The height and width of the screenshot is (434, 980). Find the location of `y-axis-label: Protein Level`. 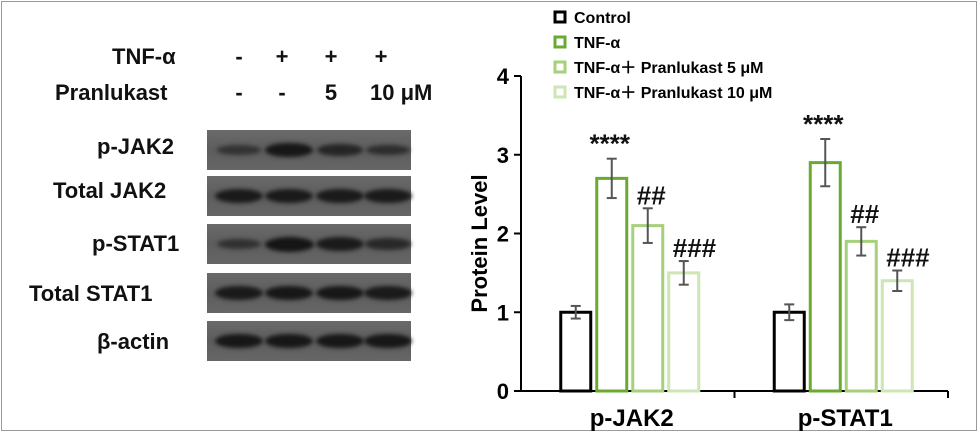

y-axis-label: Protein Level is located at coordinates (479, 243).